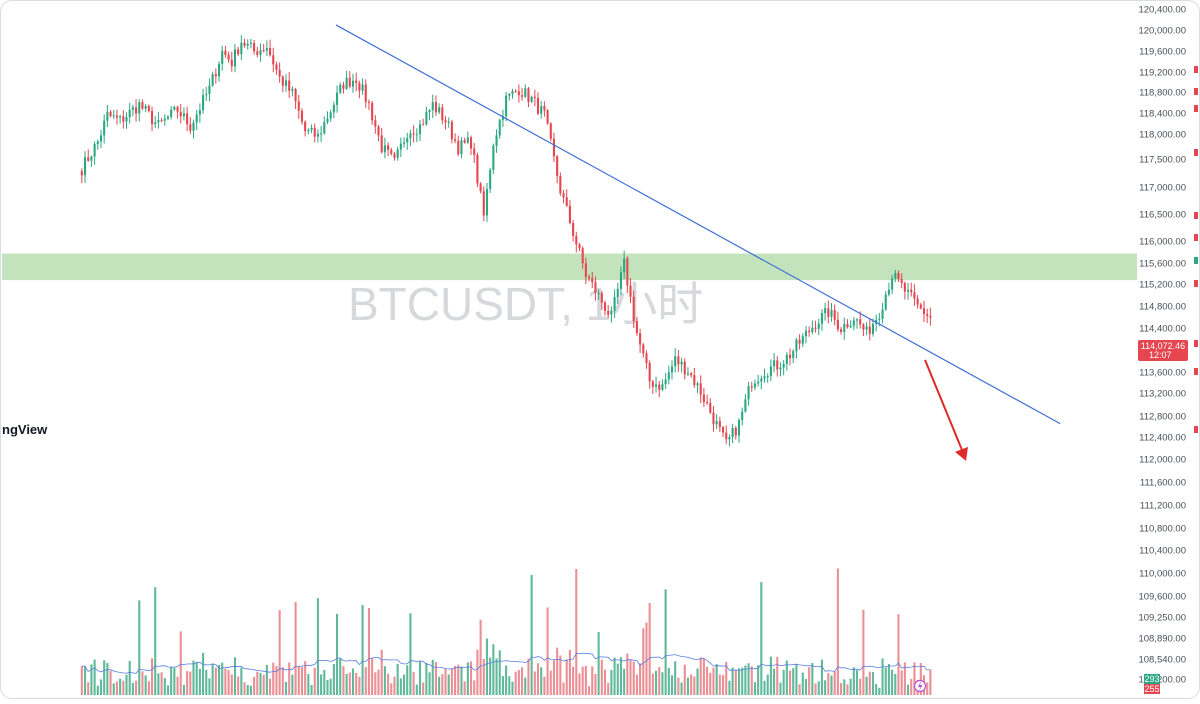 This screenshot has height=704, width=1200. What do you see at coordinates (1162, 52) in the screenshot?
I see `price-axis-label: 119,600.00` at bounding box center [1162, 52].